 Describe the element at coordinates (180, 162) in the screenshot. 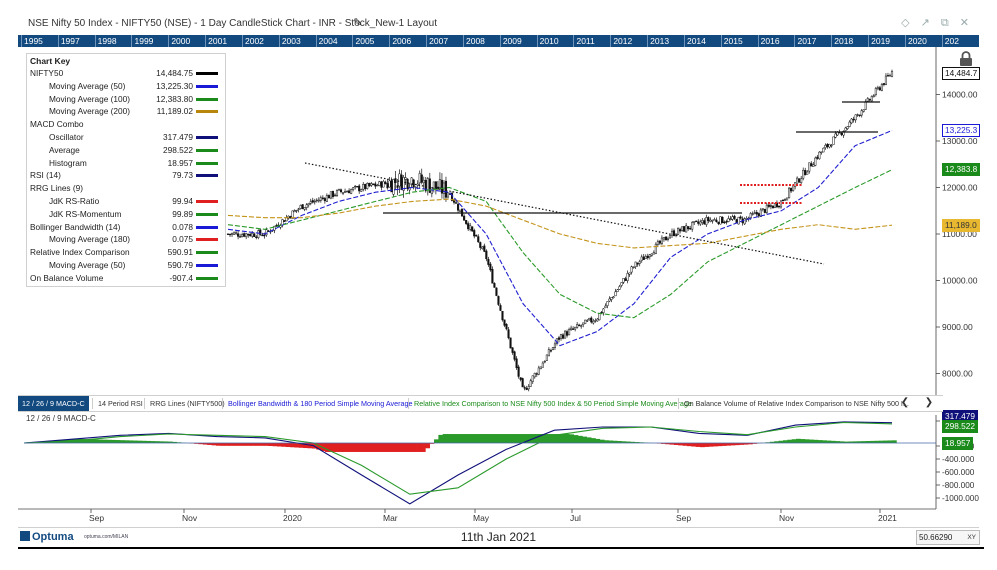

I see `chart-key-value: 18.957` at that location.